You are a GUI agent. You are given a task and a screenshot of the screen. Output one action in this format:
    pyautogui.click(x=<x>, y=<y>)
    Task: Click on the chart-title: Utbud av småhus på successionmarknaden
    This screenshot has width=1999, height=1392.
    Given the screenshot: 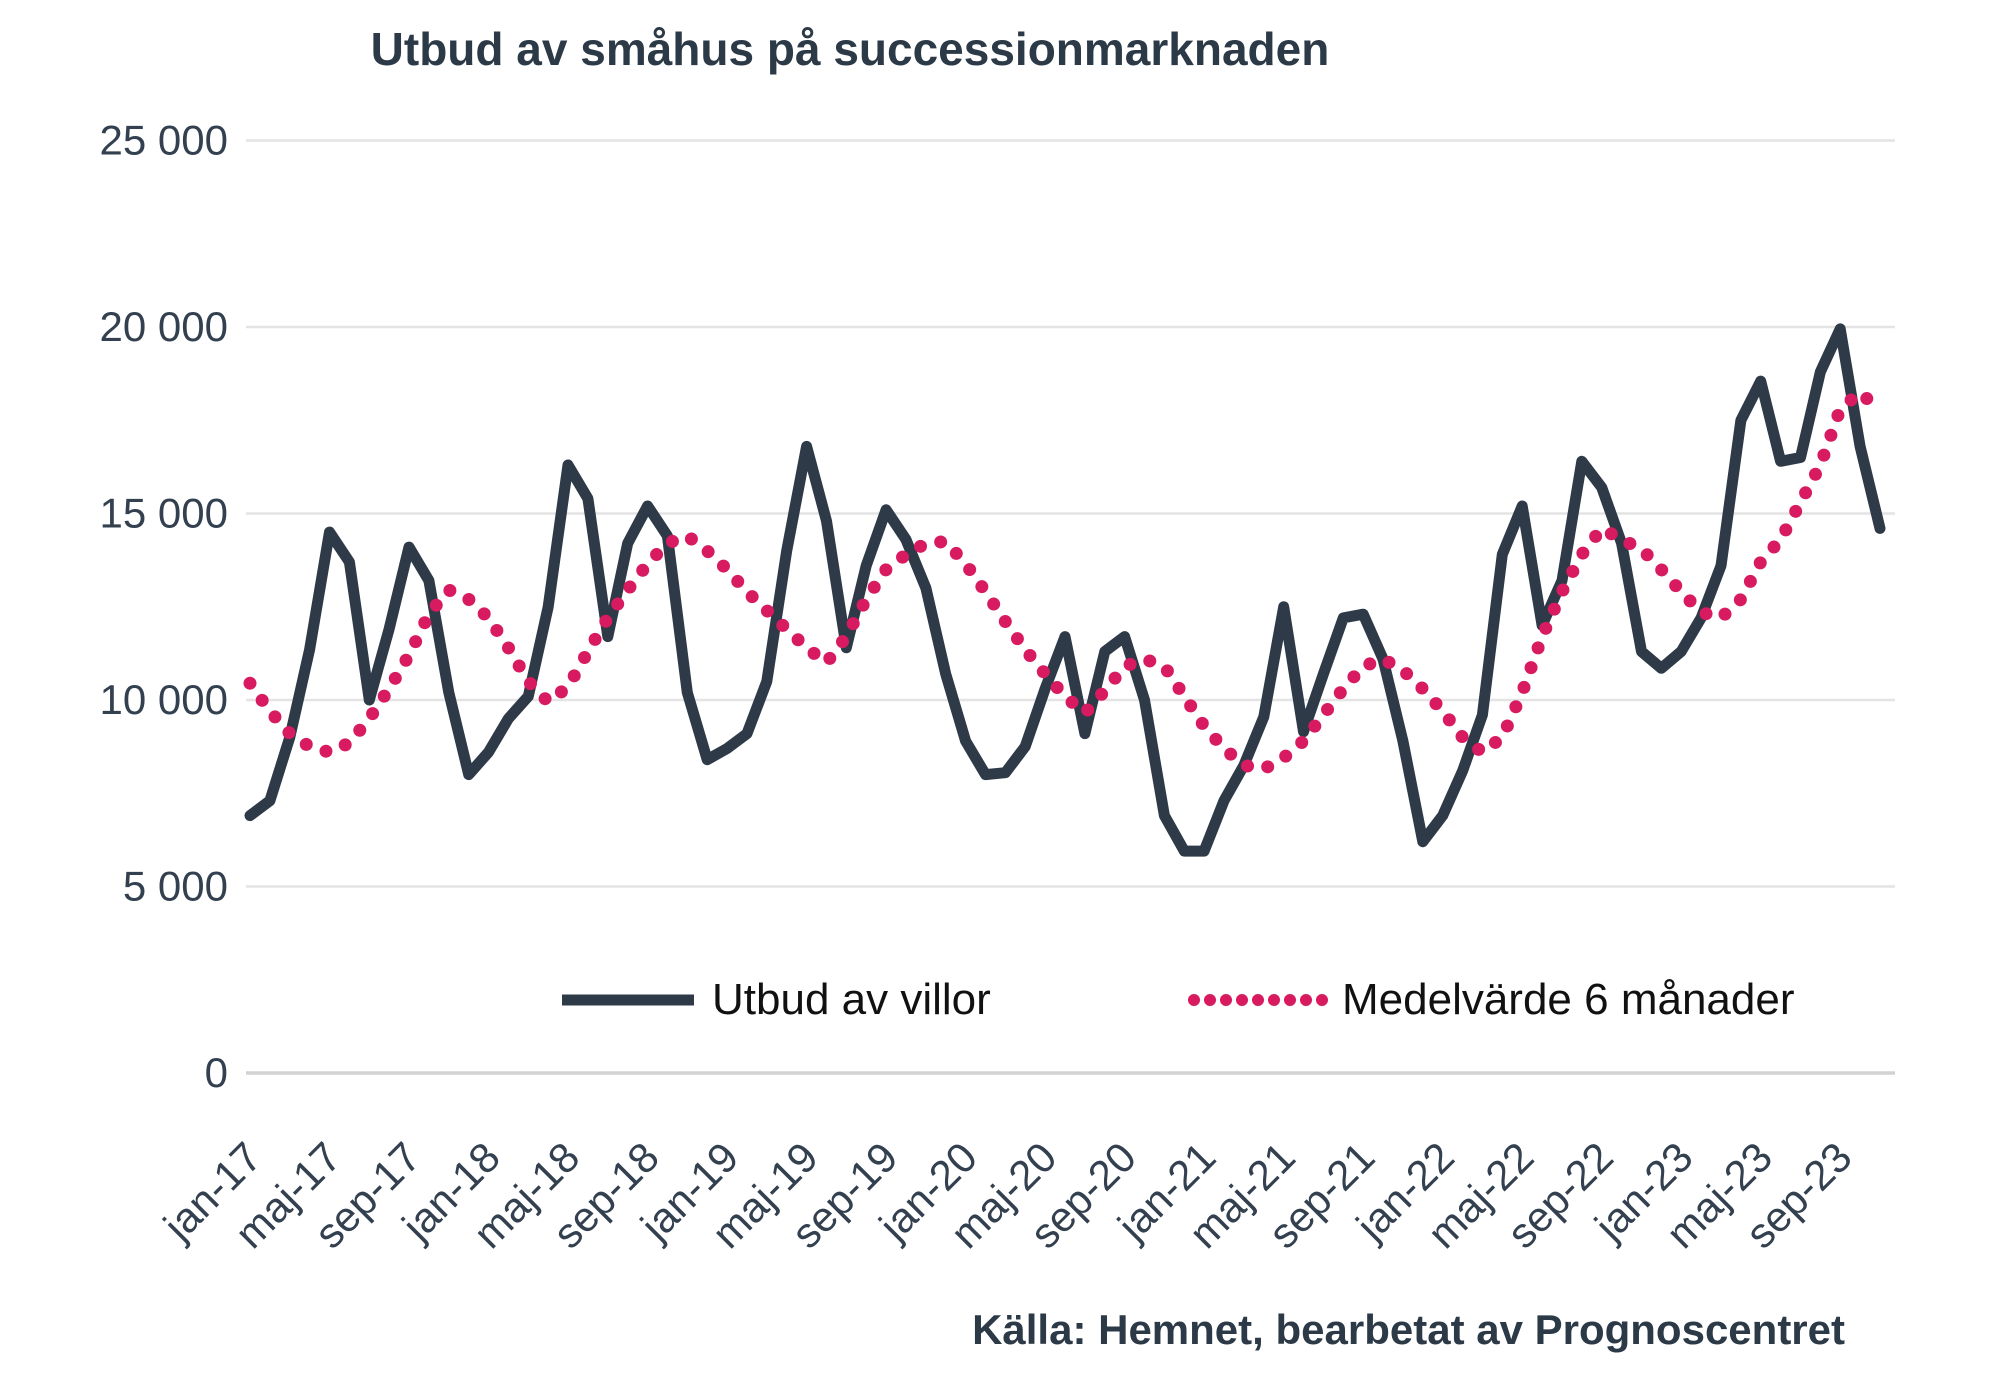 What is the action you would take?
    pyautogui.click(x=850, y=49)
    